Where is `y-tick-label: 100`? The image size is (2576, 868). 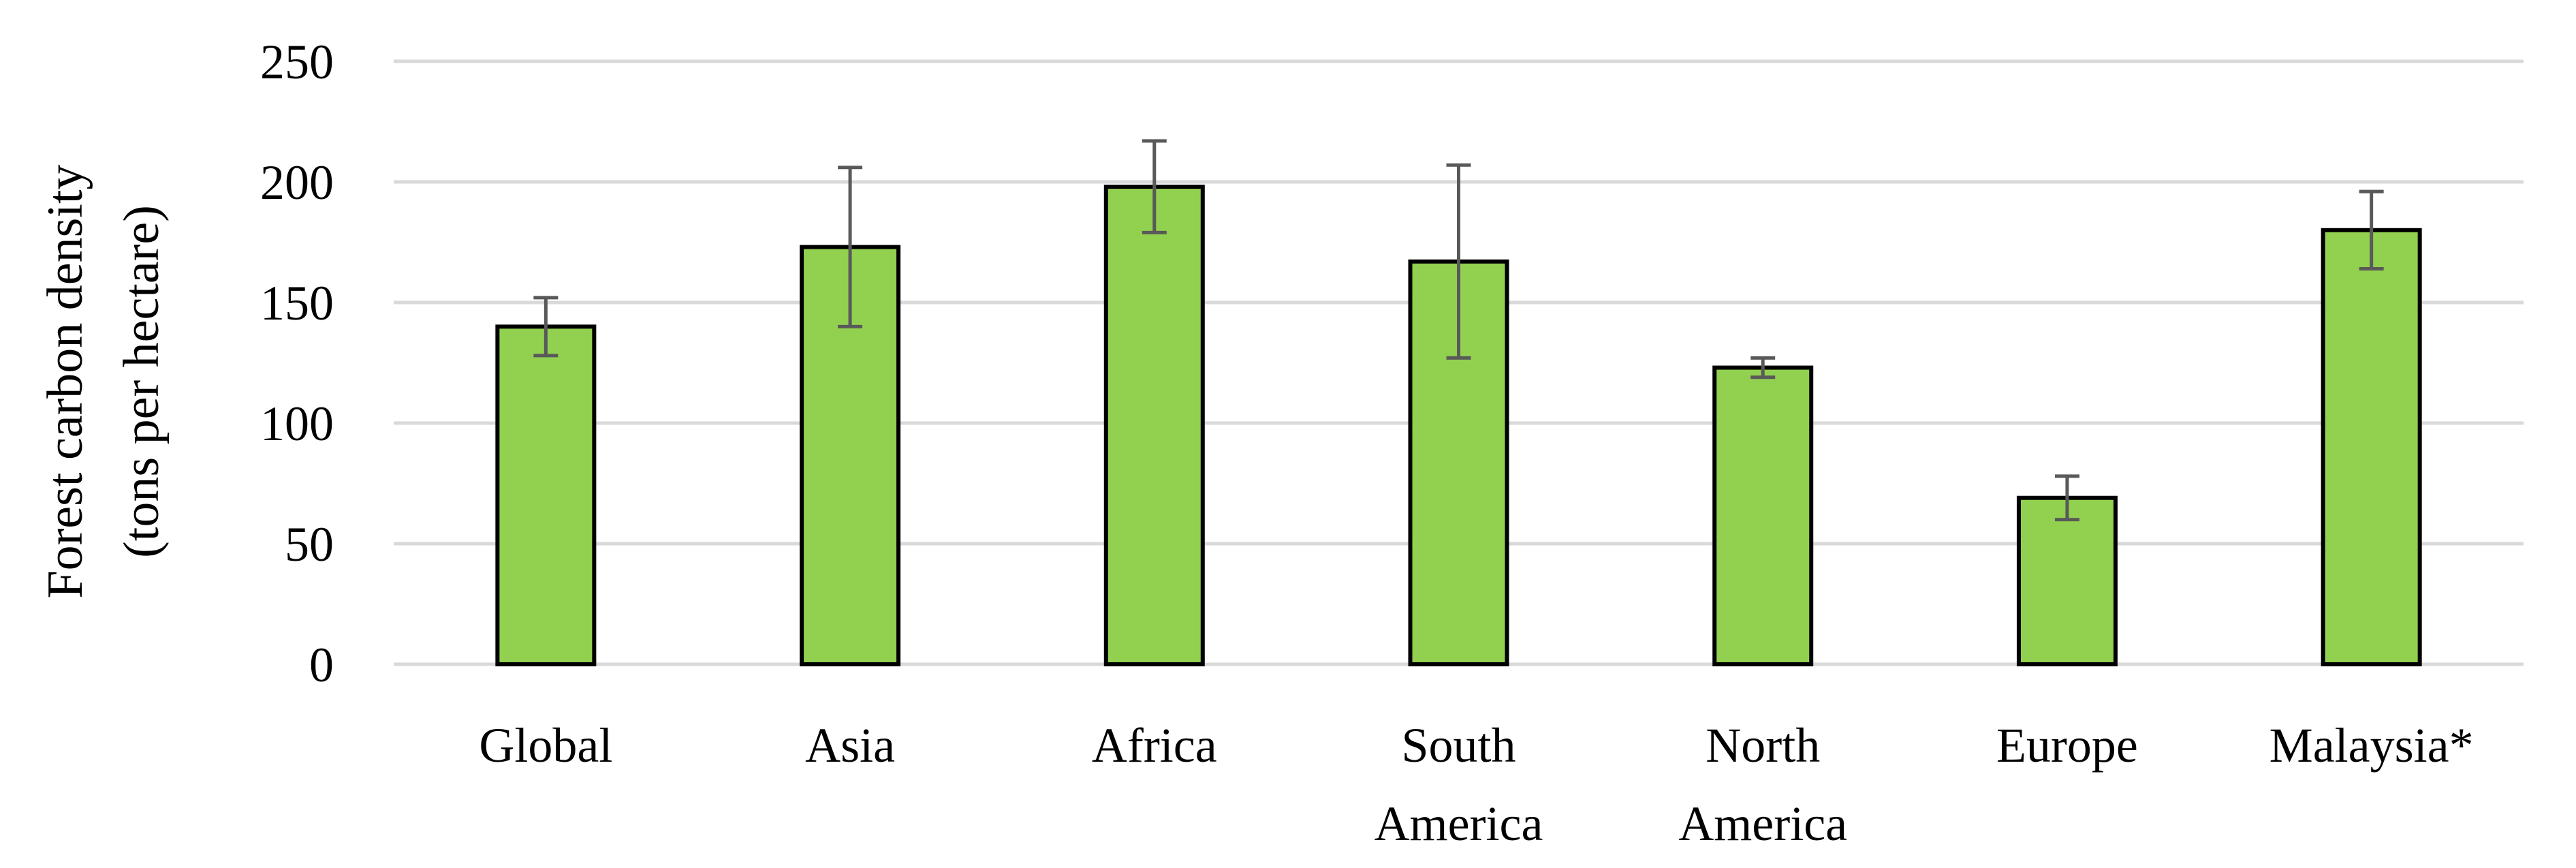
y-tick-label: 100 is located at coordinates (297, 424).